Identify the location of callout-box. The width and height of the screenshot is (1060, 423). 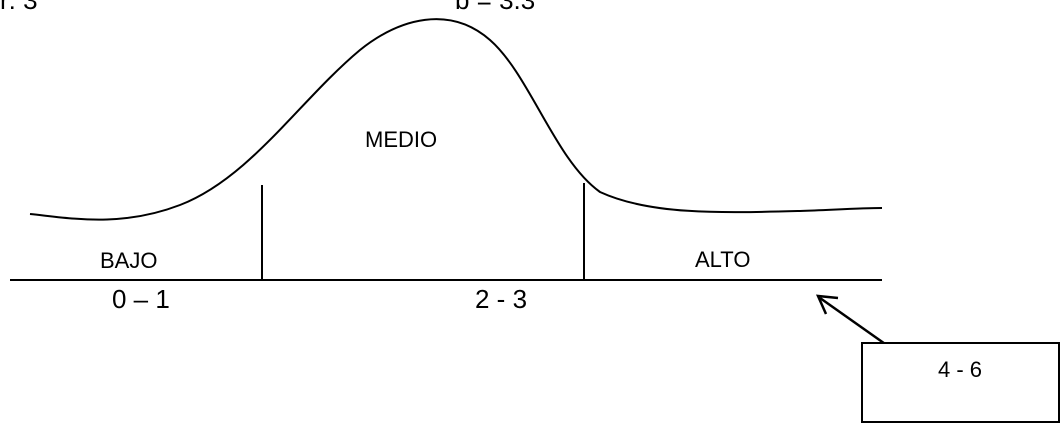
(960, 382).